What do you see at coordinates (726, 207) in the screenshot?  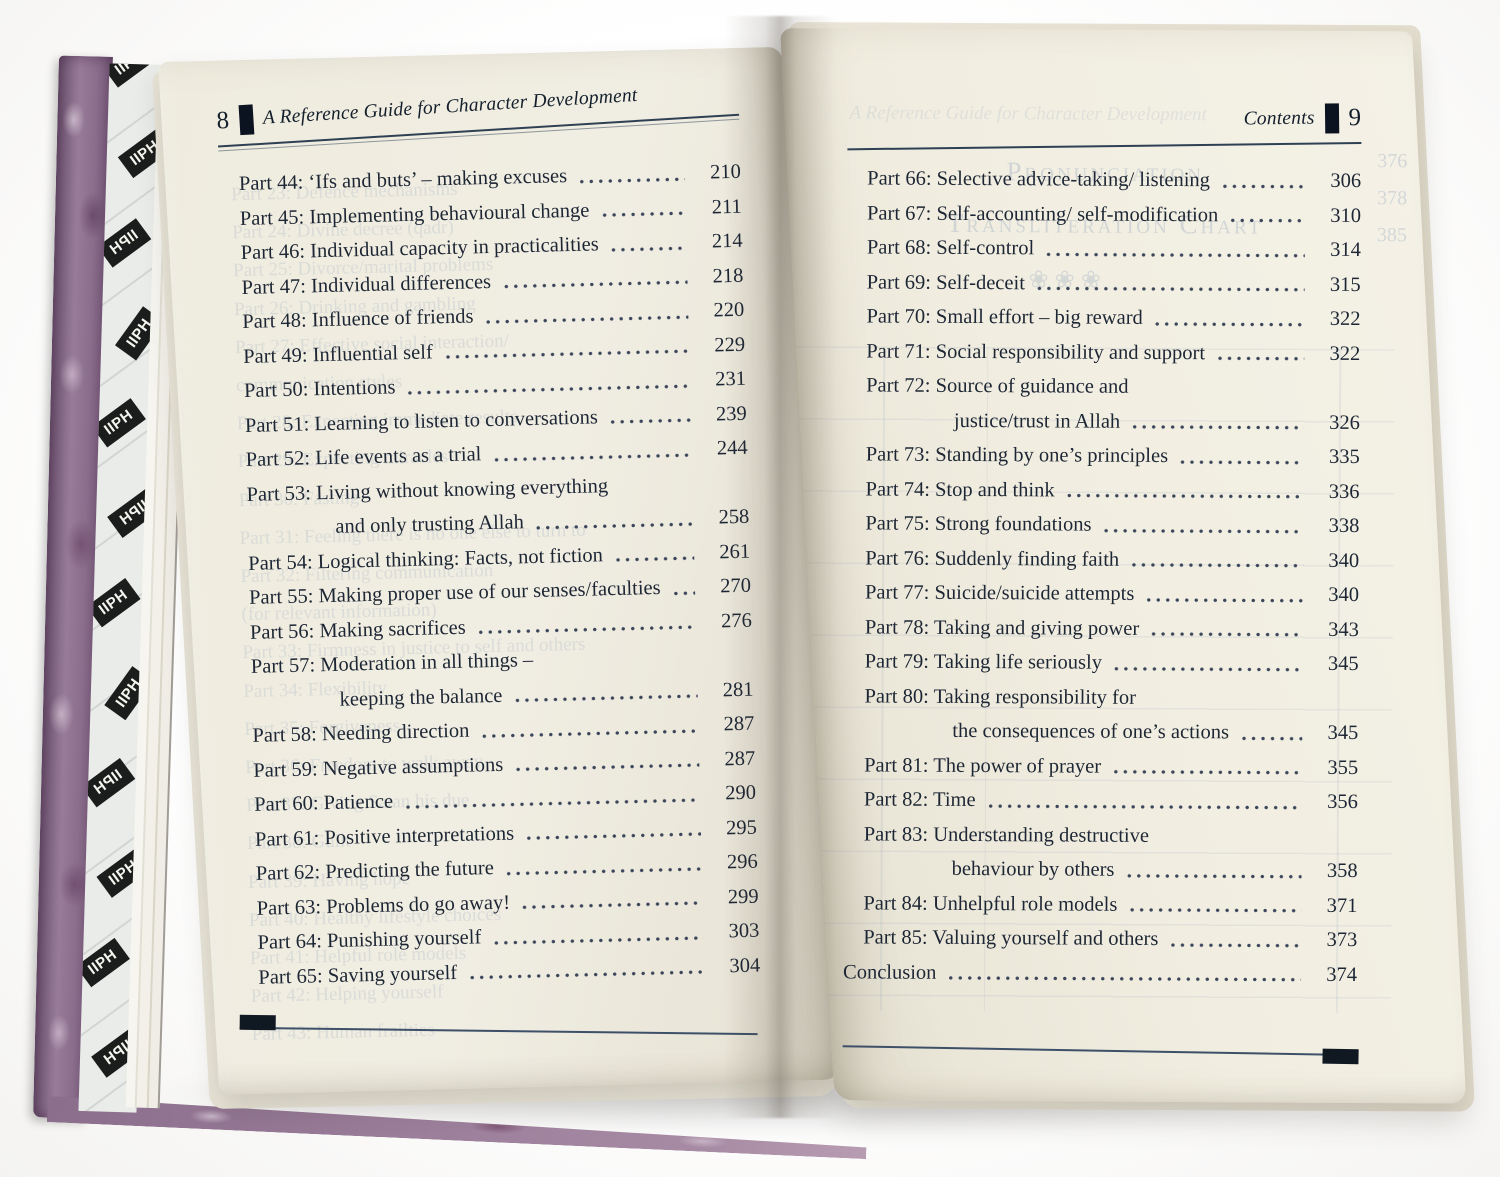 I see `toc-entry-page-number: 211` at bounding box center [726, 207].